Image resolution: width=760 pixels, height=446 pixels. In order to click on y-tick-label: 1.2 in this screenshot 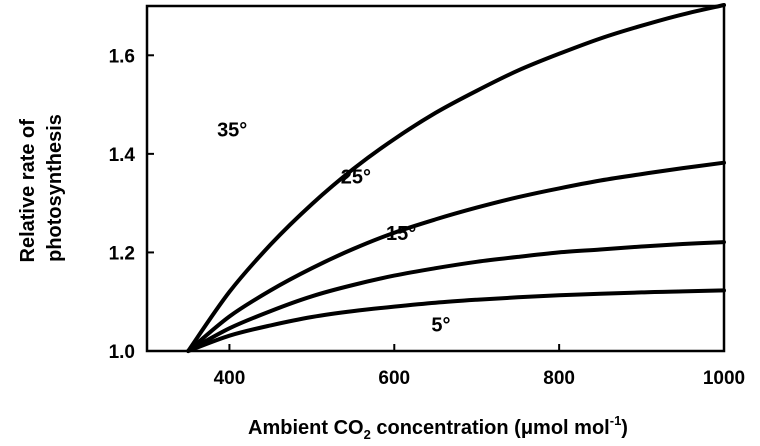, I will do `click(122, 253)`.